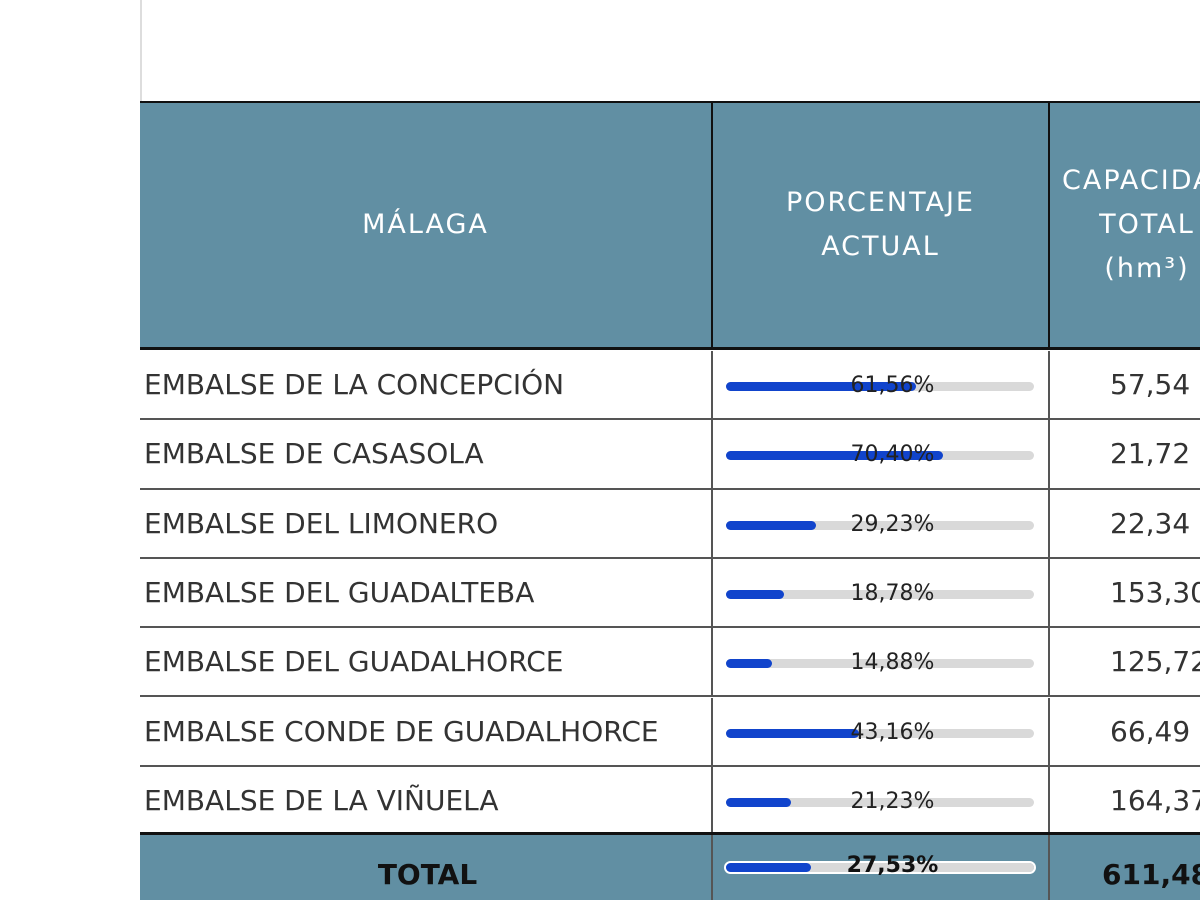  I want to click on capacity-cell: 125,72, so click(1125, 663).